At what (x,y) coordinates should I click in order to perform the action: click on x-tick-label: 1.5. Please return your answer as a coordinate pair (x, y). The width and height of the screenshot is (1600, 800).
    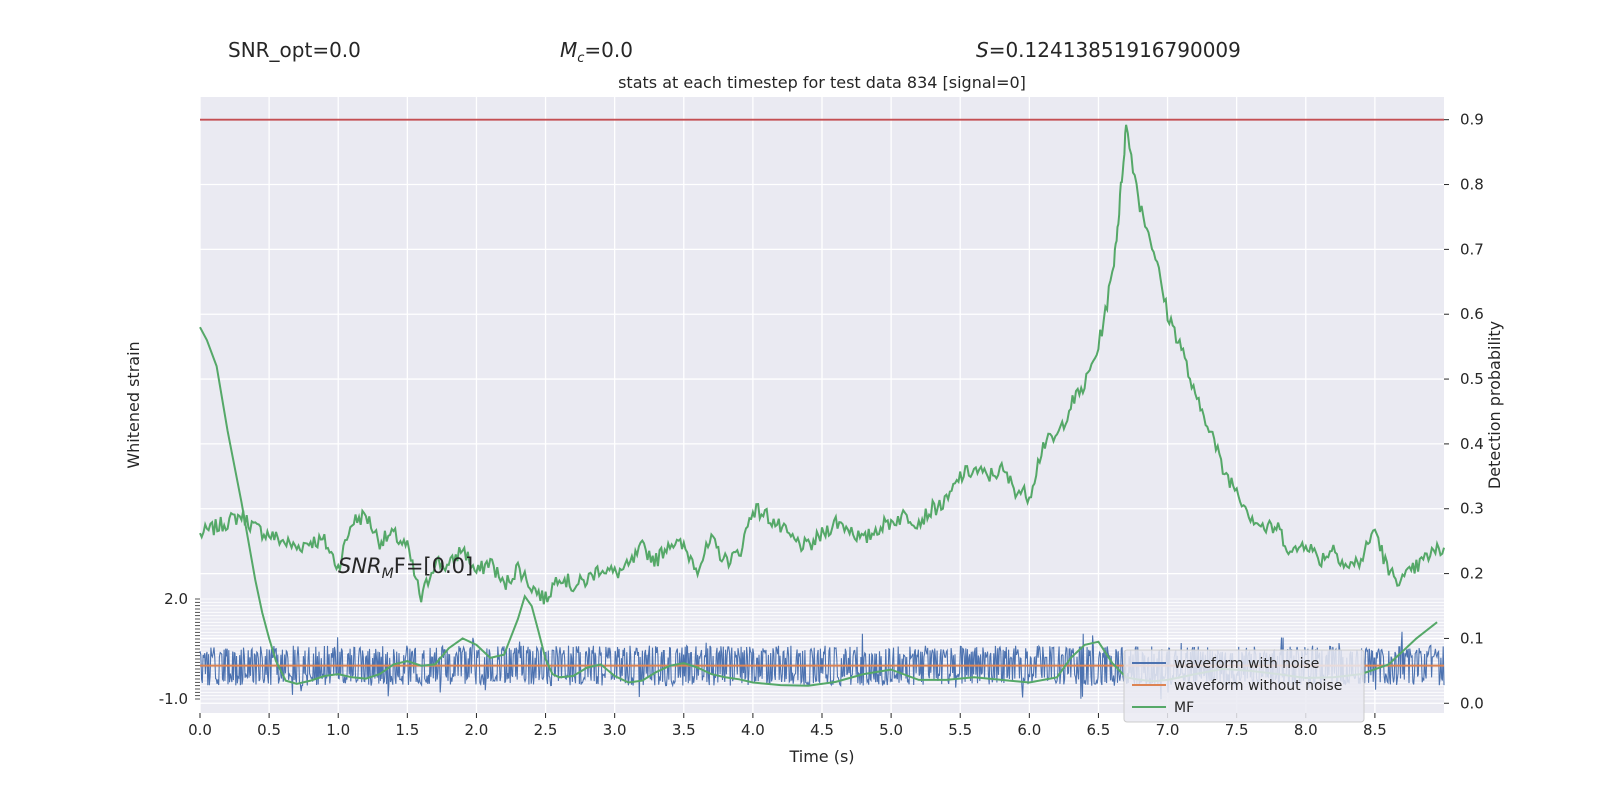
    Looking at the image, I should click on (407, 730).